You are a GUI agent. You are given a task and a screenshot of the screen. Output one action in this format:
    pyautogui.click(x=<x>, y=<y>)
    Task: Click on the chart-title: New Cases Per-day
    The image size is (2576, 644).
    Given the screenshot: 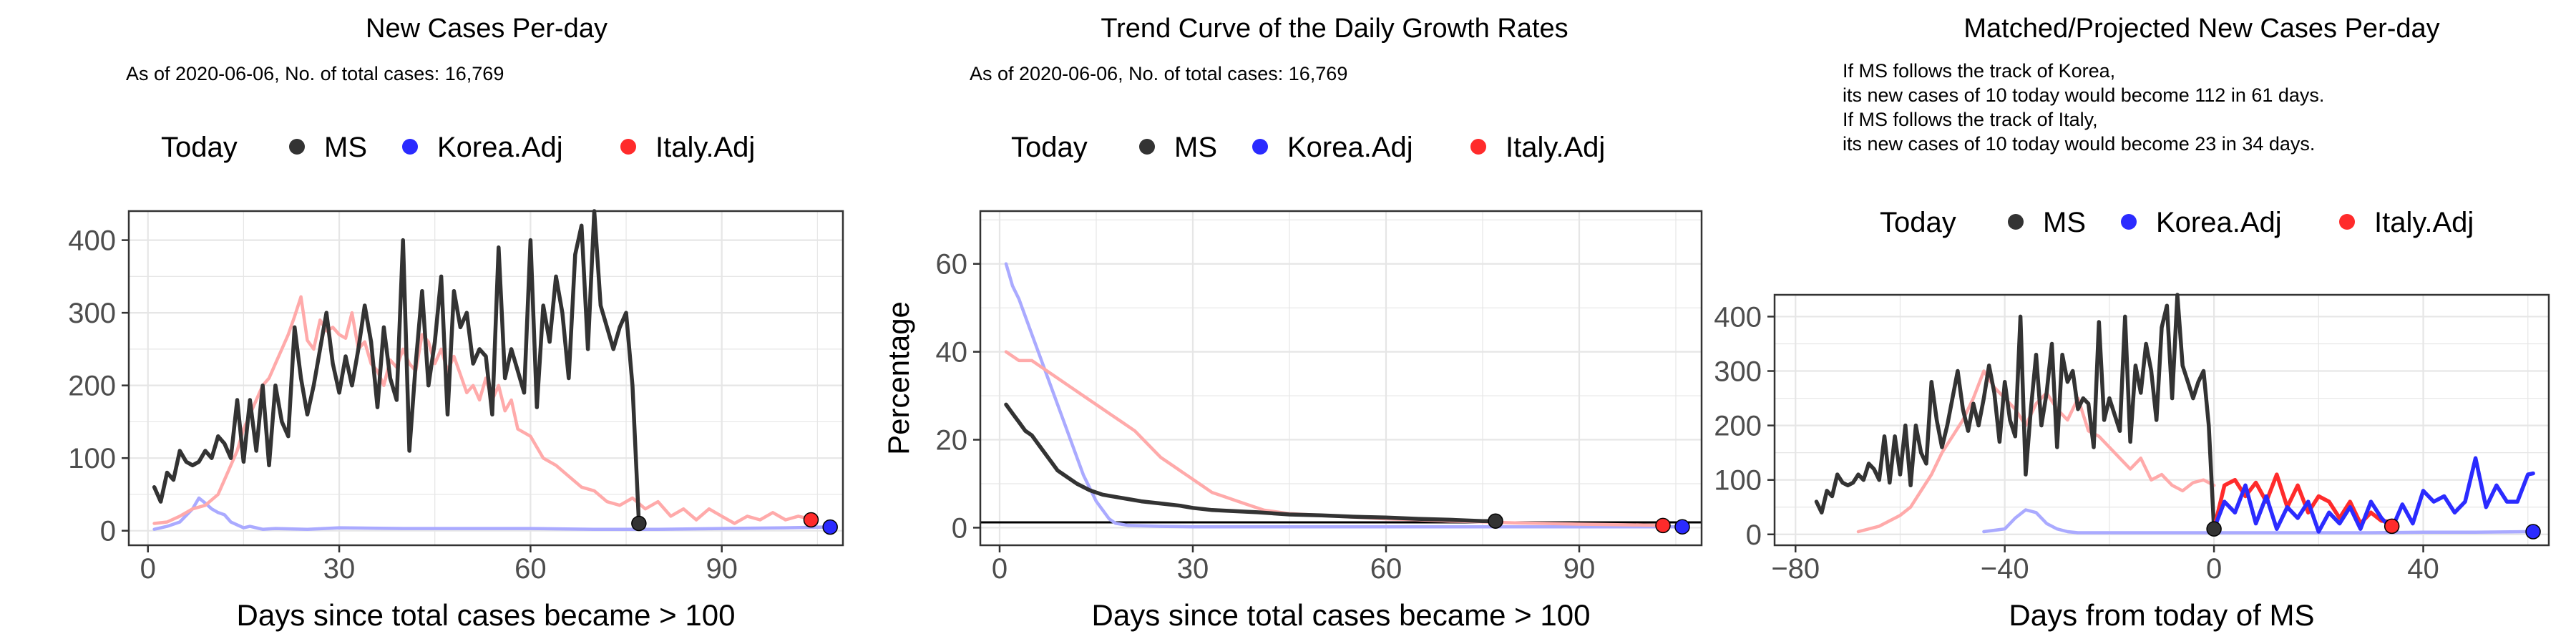 What is the action you would take?
    pyautogui.click(x=487, y=29)
    